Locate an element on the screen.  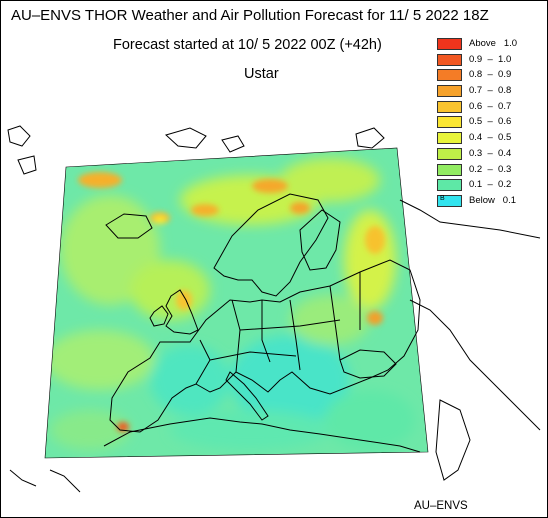
legend-label: 0.3 – 0.4 is located at coordinates (490, 153).